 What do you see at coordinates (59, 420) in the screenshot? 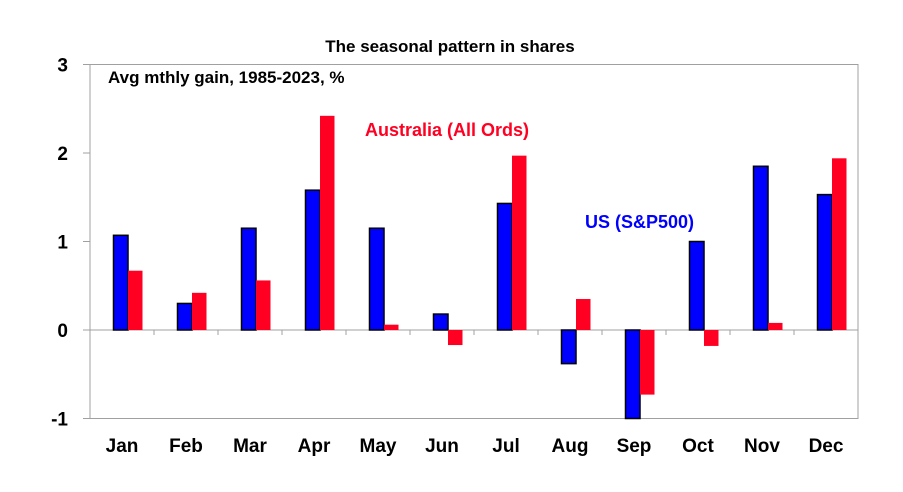
I see `y-tick-label: -1` at bounding box center [59, 420].